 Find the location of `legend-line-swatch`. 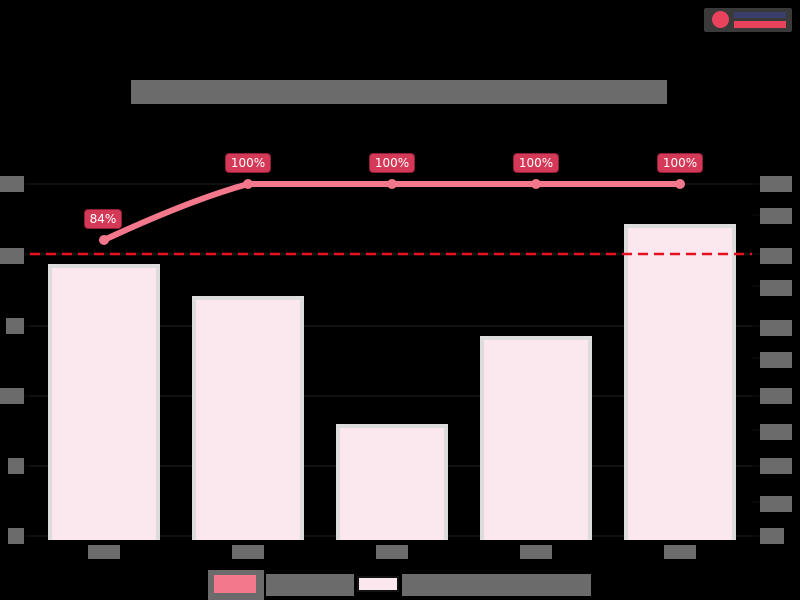

legend-line-swatch is located at coordinates (236, 585).